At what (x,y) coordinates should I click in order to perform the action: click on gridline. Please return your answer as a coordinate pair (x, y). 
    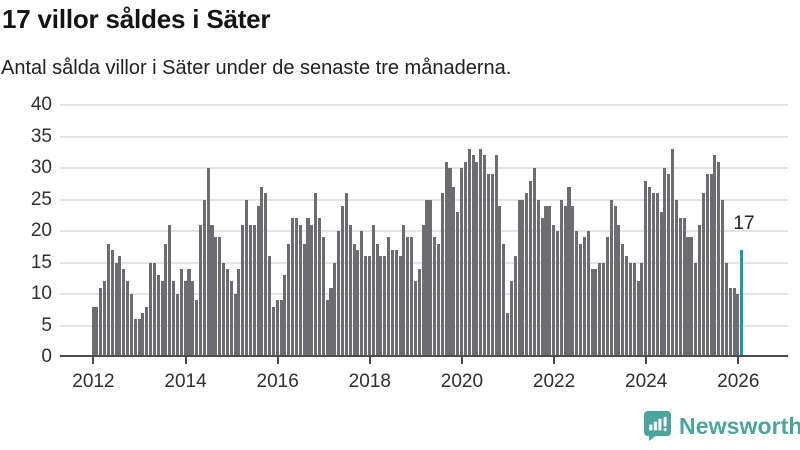
    Looking at the image, I should click on (424, 168).